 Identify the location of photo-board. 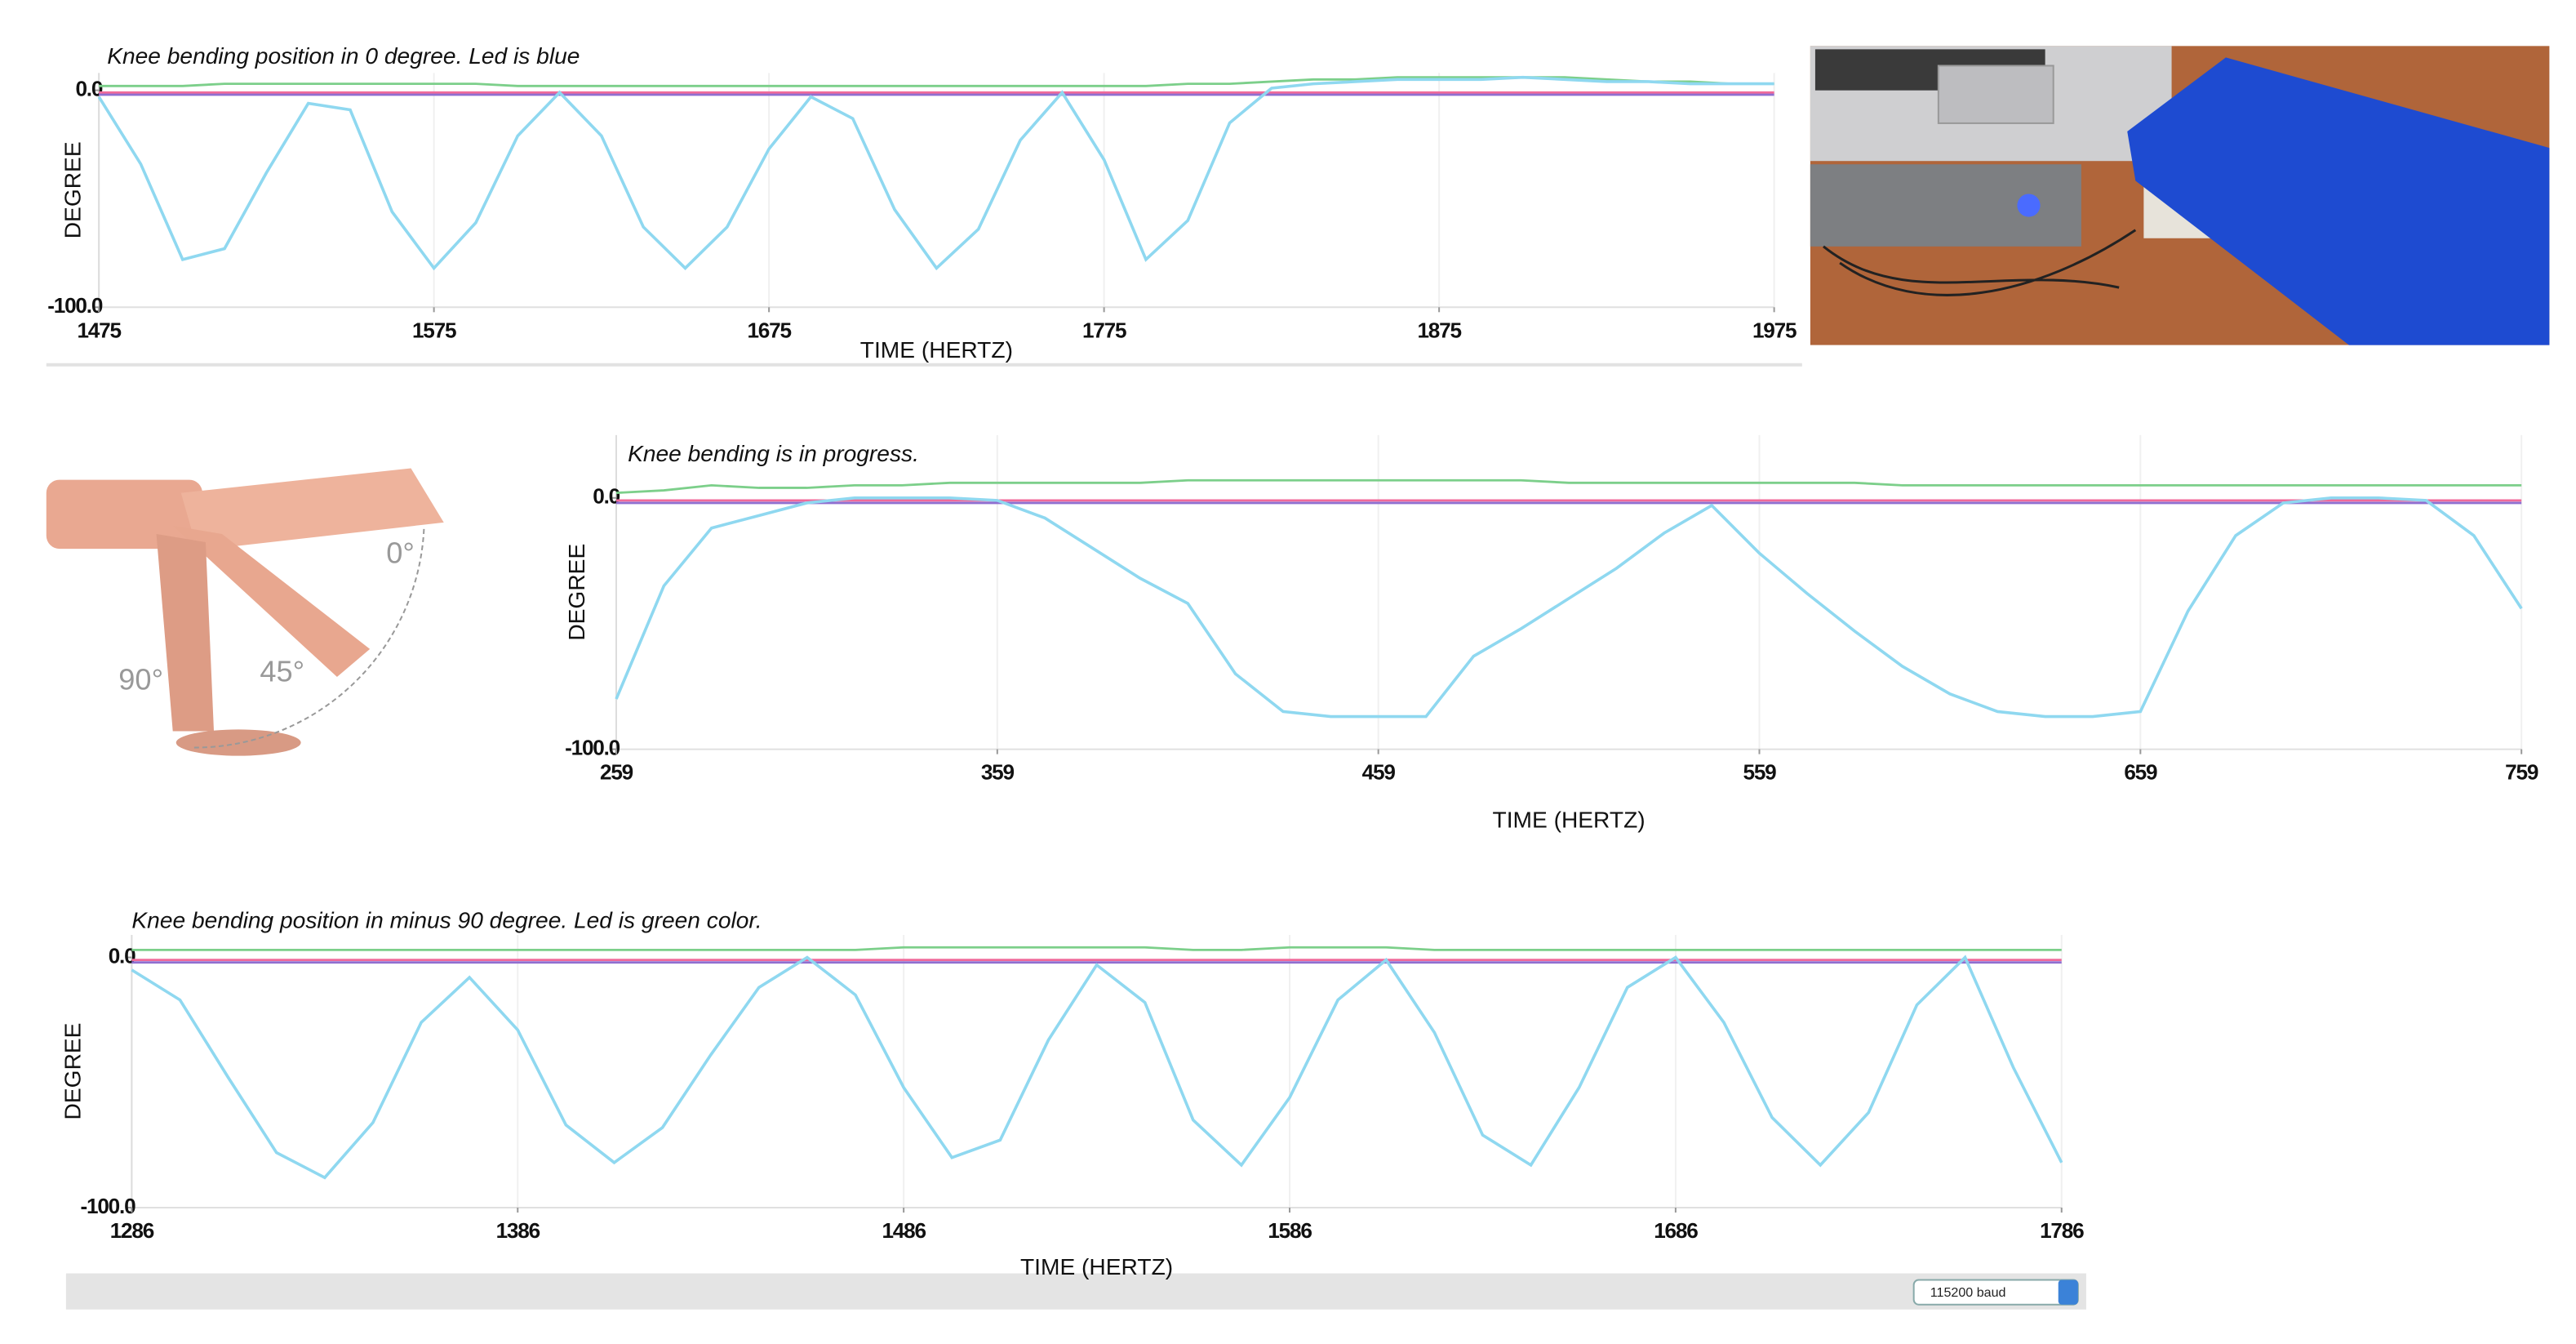
(1945, 205).